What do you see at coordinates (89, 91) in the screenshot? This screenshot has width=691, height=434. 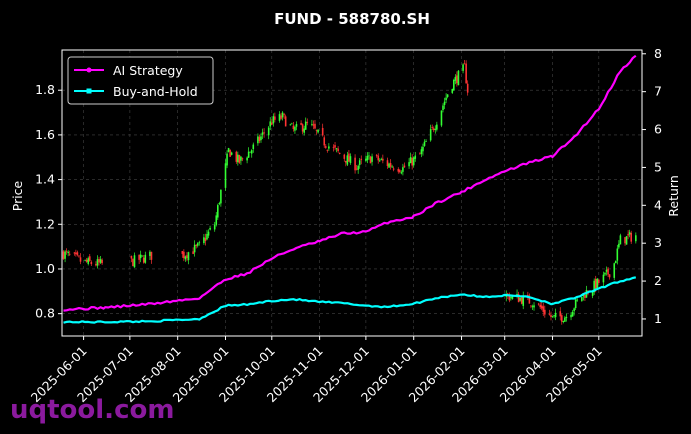 I see `legend-marker-buy-and-hold` at bounding box center [89, 91].